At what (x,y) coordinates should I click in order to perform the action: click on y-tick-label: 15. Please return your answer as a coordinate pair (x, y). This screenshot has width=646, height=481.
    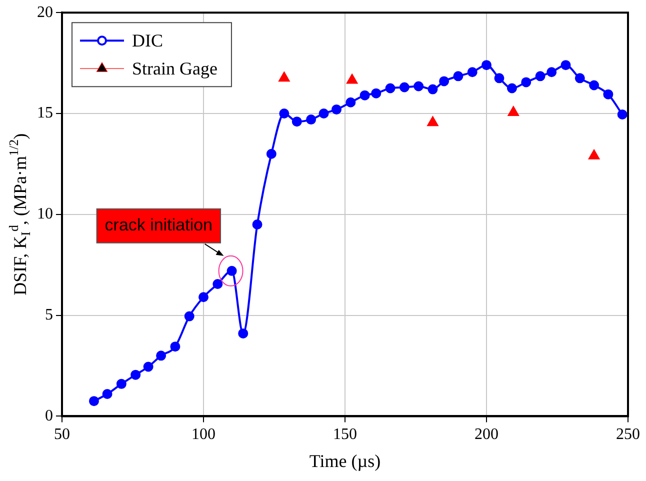
    Looking at the image, I should click on (45, 113).